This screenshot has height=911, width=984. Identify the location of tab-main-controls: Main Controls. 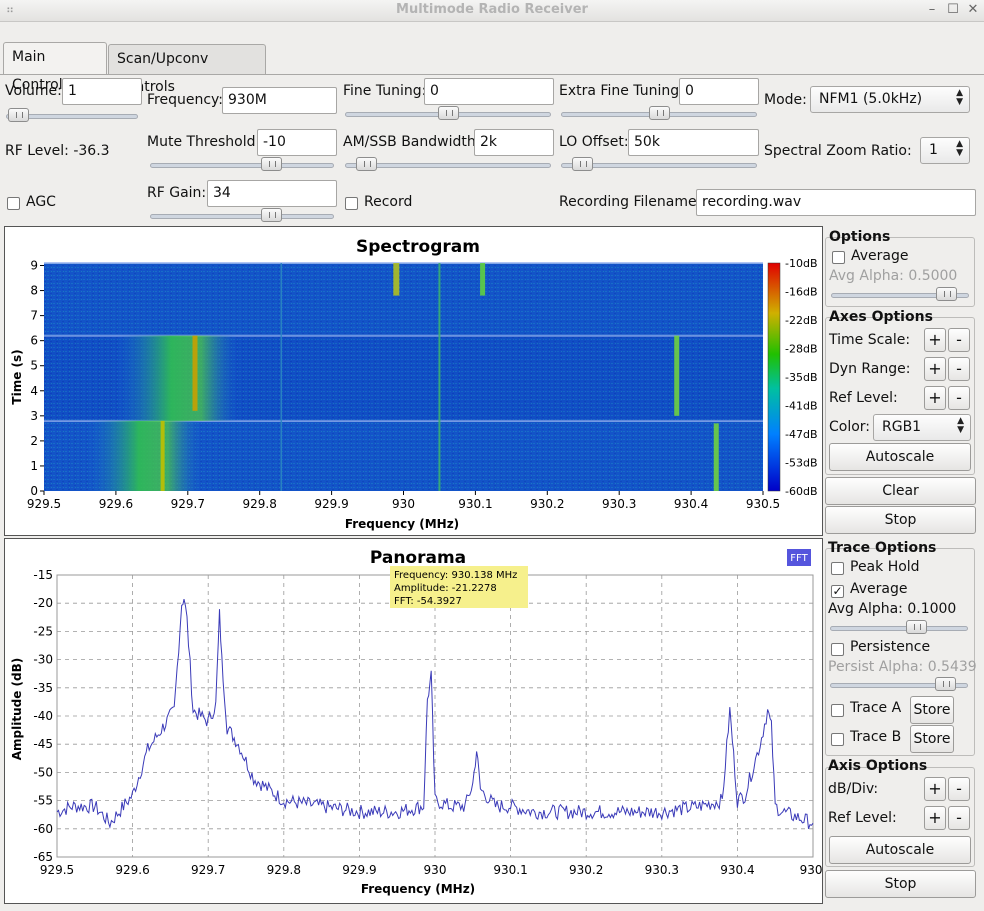
(55, 67).